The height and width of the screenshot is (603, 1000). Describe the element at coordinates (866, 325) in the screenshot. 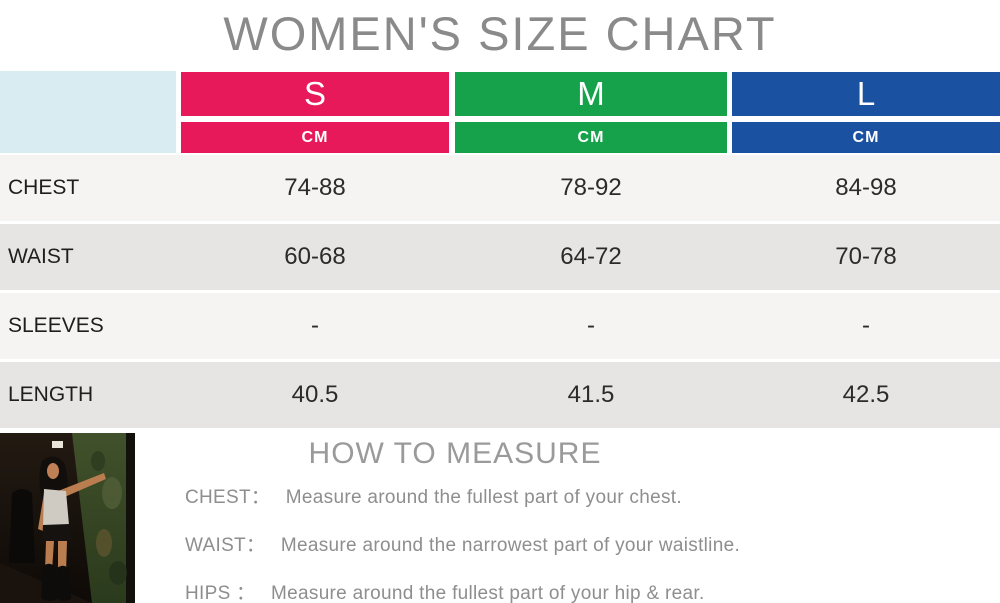

I see `sleeves-value-l: -` at that location.